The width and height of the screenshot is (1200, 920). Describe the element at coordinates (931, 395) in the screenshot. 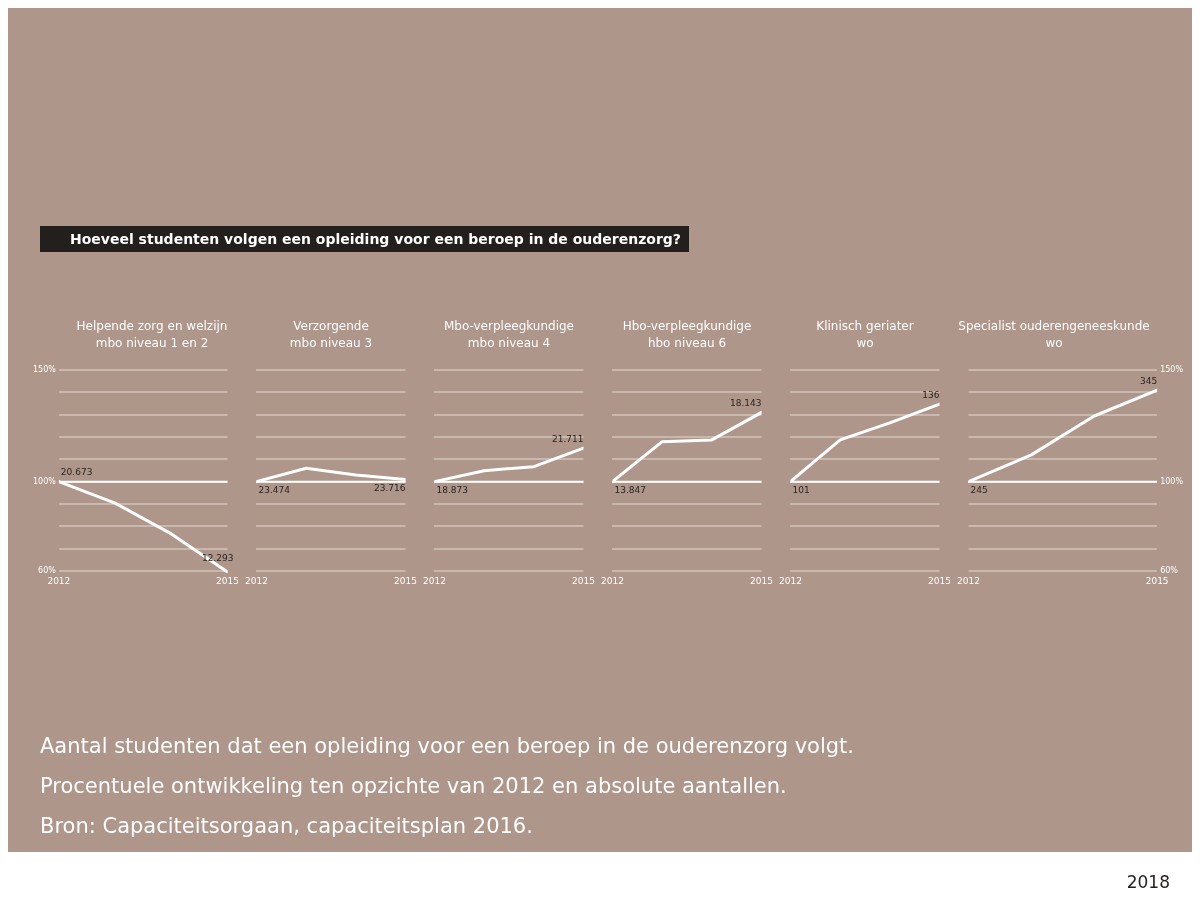

I see `annotation: 136` at that location.